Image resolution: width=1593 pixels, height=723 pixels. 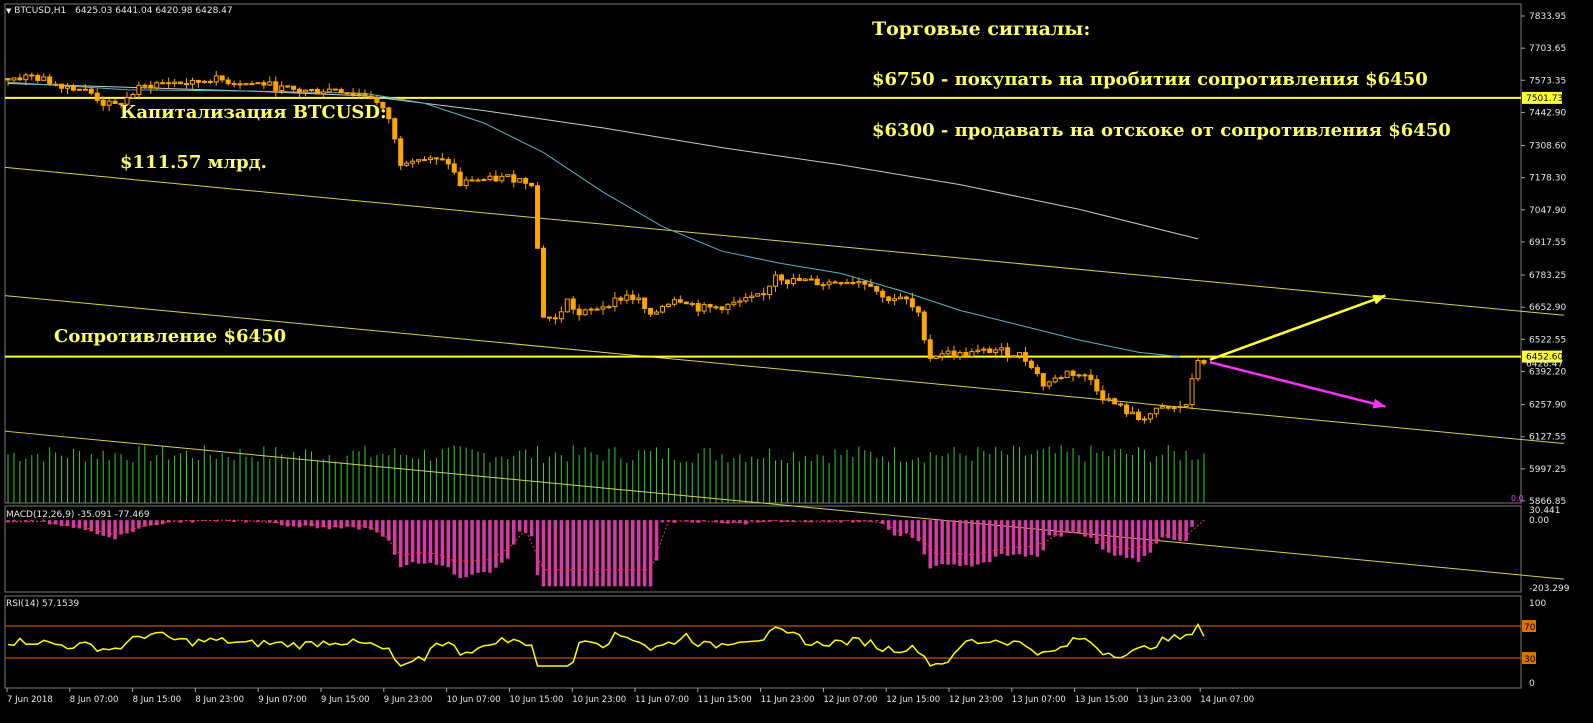 I want to click on x-tick-label: 8 Jun 23:00, so click(x=219, y=700).